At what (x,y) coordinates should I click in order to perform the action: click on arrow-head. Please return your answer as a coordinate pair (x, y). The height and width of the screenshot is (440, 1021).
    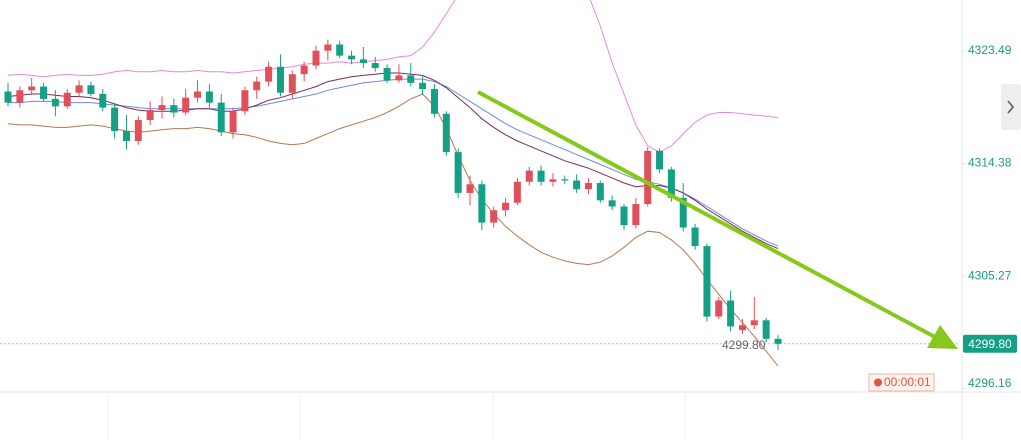
    Looking at the image, I should click on (942, 337).